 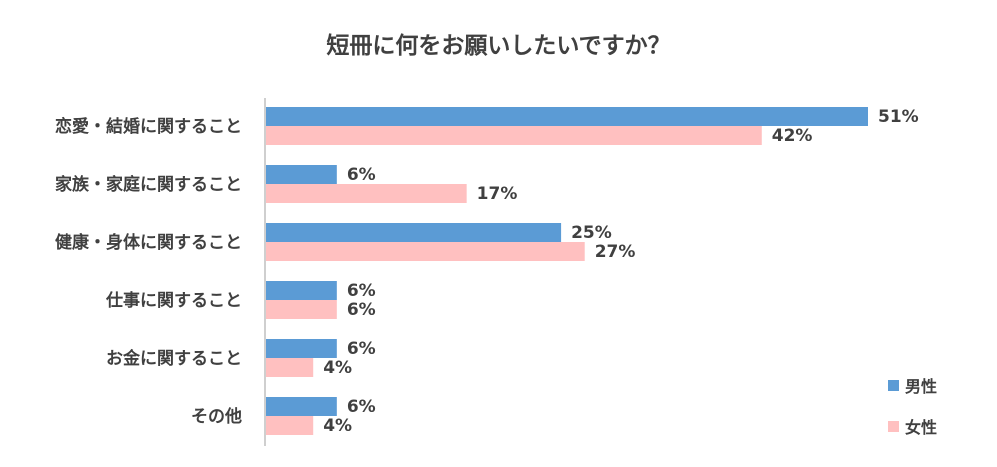 What do you see at coordinates (216, 416) in the screenshot?
I see `category-label: その他` at bounding box center [216, 416].